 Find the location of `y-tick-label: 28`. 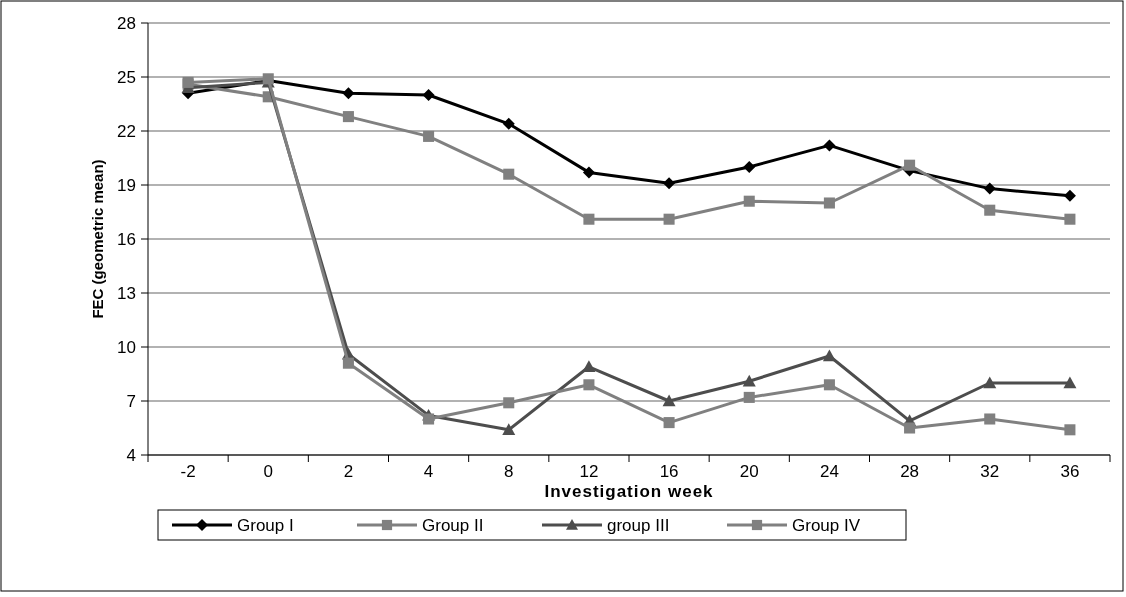

y-tick-label: 28 is located at coordinates (126, 23).